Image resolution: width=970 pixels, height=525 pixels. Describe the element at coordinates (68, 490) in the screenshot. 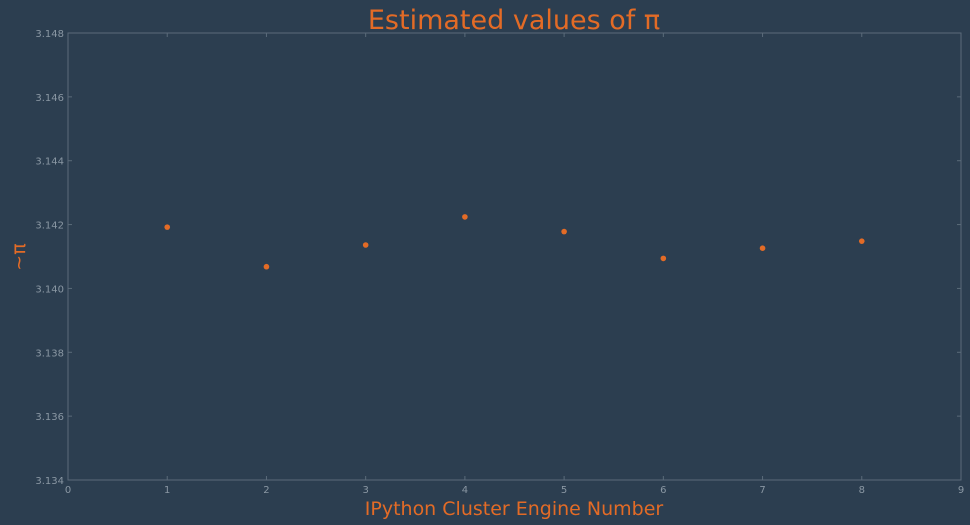

I see `x-tick-label: 0` at that location.